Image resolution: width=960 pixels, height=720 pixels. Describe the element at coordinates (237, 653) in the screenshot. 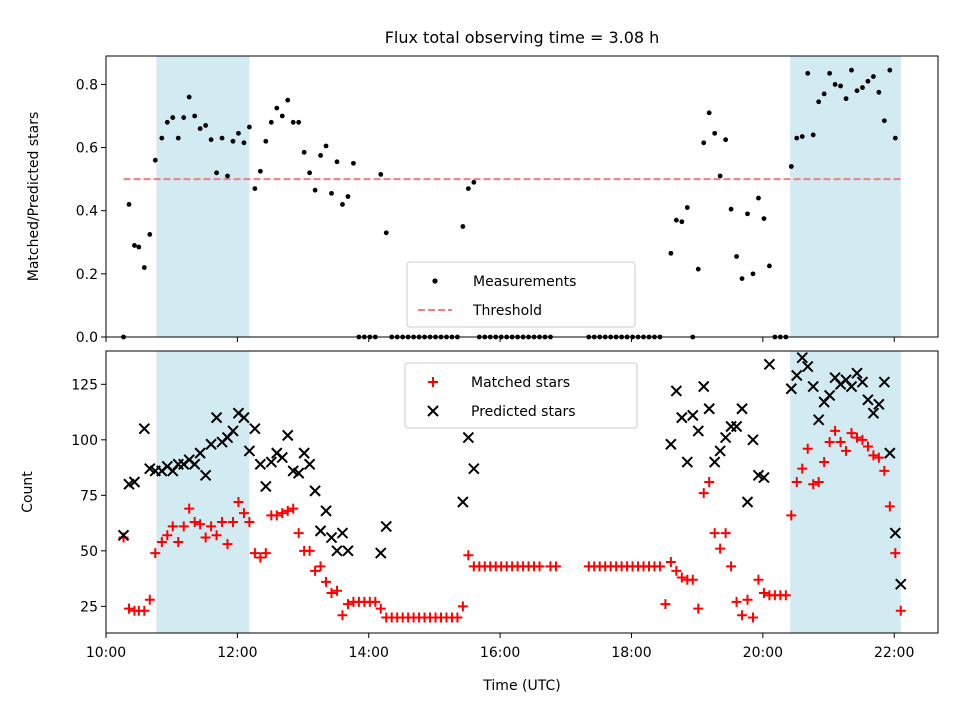

I see `x-tick-label: 12:00` at that location.